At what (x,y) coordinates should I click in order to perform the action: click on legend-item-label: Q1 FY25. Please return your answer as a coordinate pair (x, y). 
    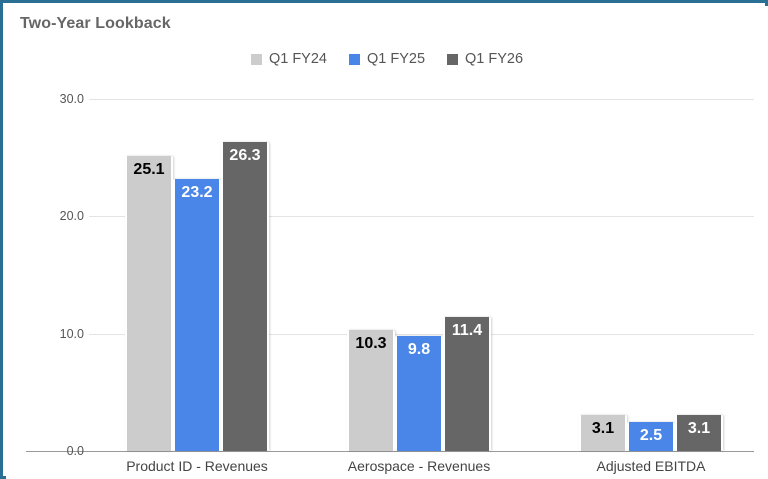
    Looking at the image, I should click on (396, 59).